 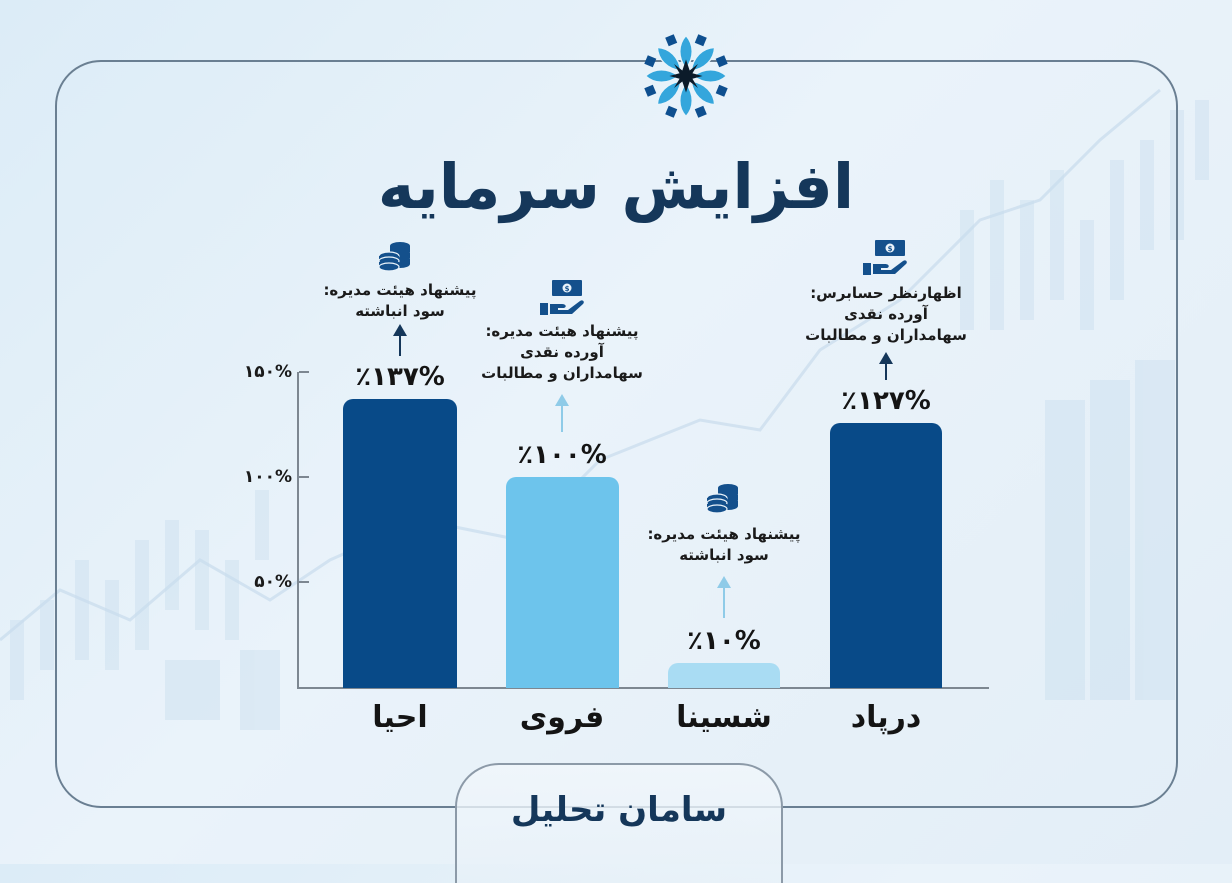 I want to click on bar-value-label: ٪۱۳۷%, so click(x=400, y=377).